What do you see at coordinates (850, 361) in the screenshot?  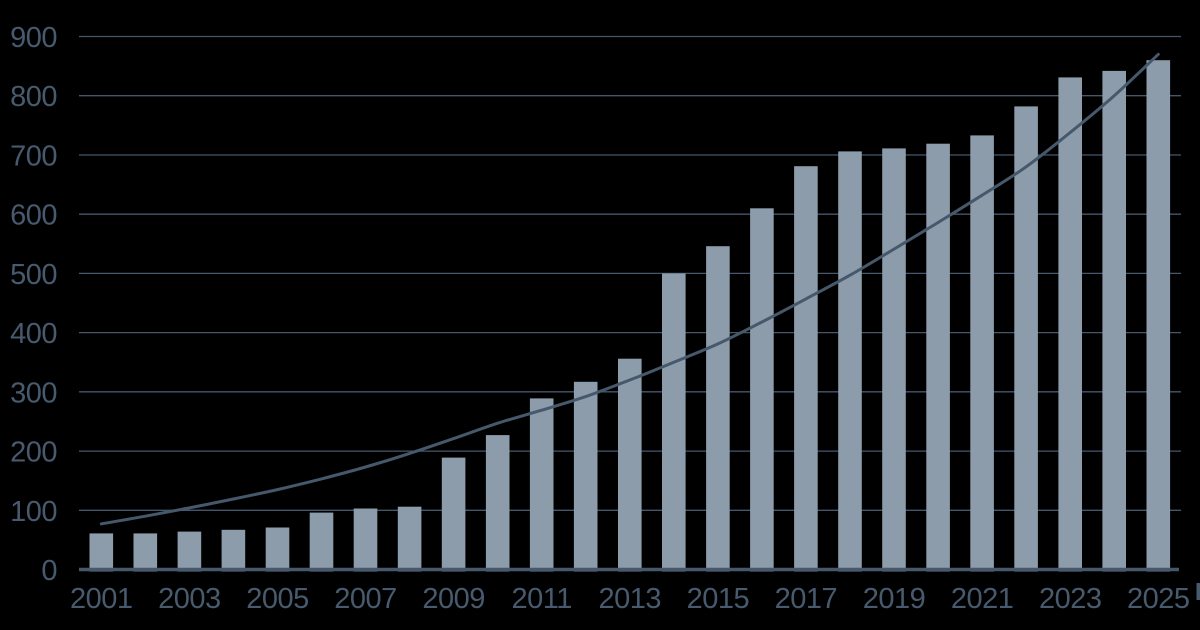 I see `bar-2018` at bounding box center [850, 361].